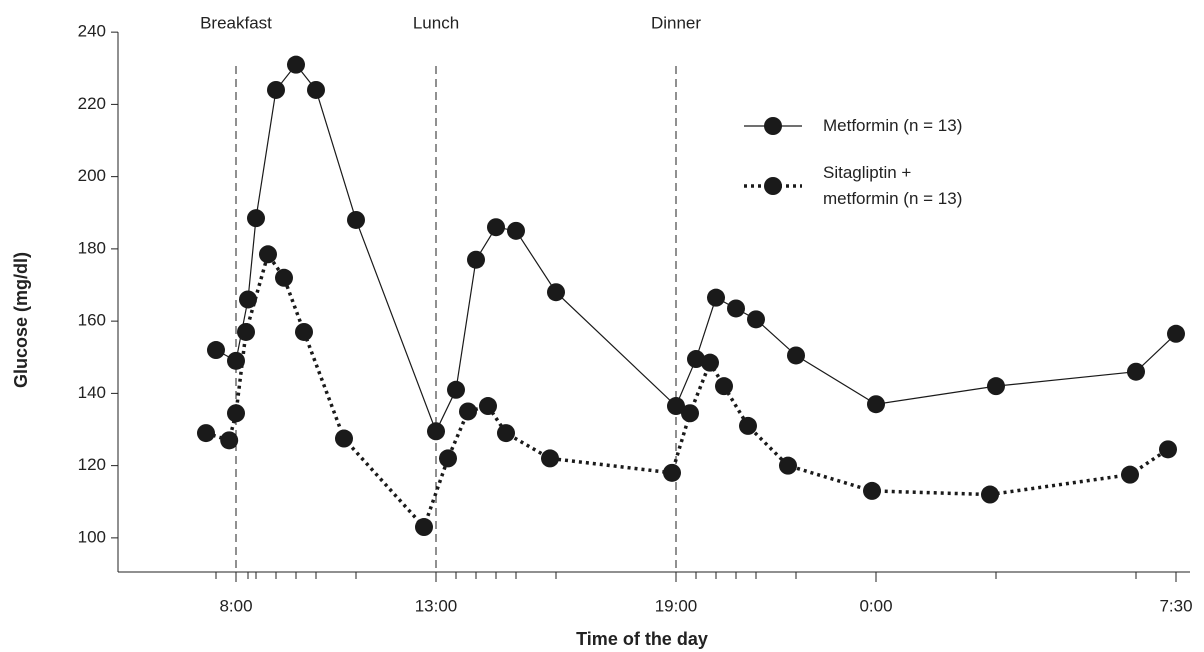  What do you see at coordinates (92, 247) in the screenshot?
I see `y-tick-label: 180` at bounding box center [92, 247].